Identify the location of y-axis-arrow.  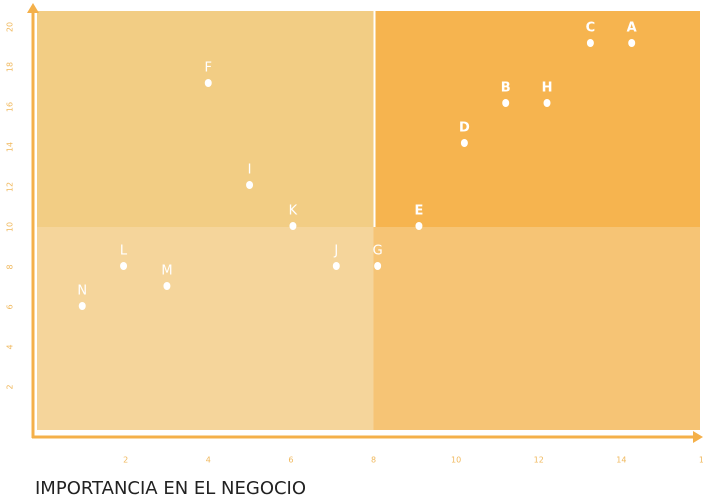
(33, 8).